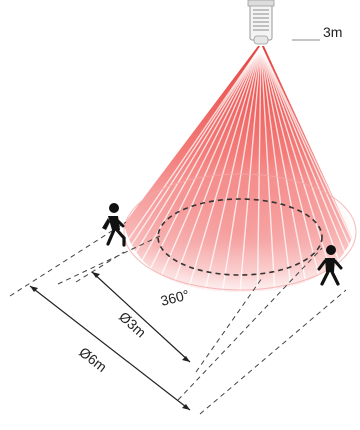 The image size is (360, 430). I want to click on inner-coverage-ring, so click(240, 237).